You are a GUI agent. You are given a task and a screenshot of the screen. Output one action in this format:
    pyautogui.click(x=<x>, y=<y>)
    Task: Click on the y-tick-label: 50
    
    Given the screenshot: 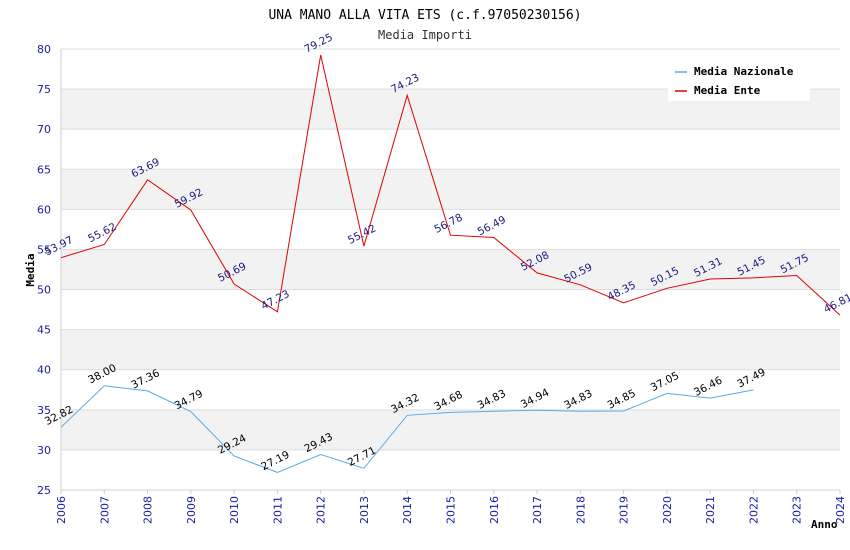 What is the action you would take?
    pyautogui.click(x=44, y=290)
    